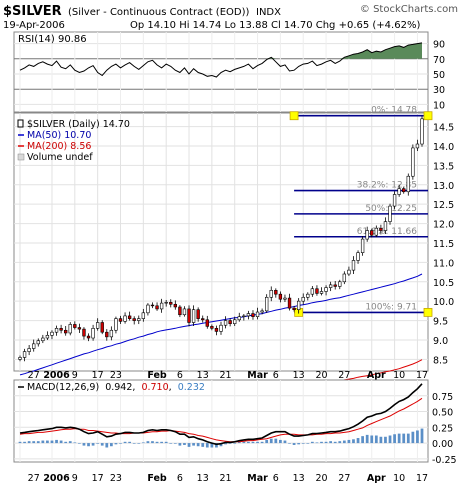 This screenshot has height=490, width=462. I want to click on date-axis-label: 27, so click(344, 375).